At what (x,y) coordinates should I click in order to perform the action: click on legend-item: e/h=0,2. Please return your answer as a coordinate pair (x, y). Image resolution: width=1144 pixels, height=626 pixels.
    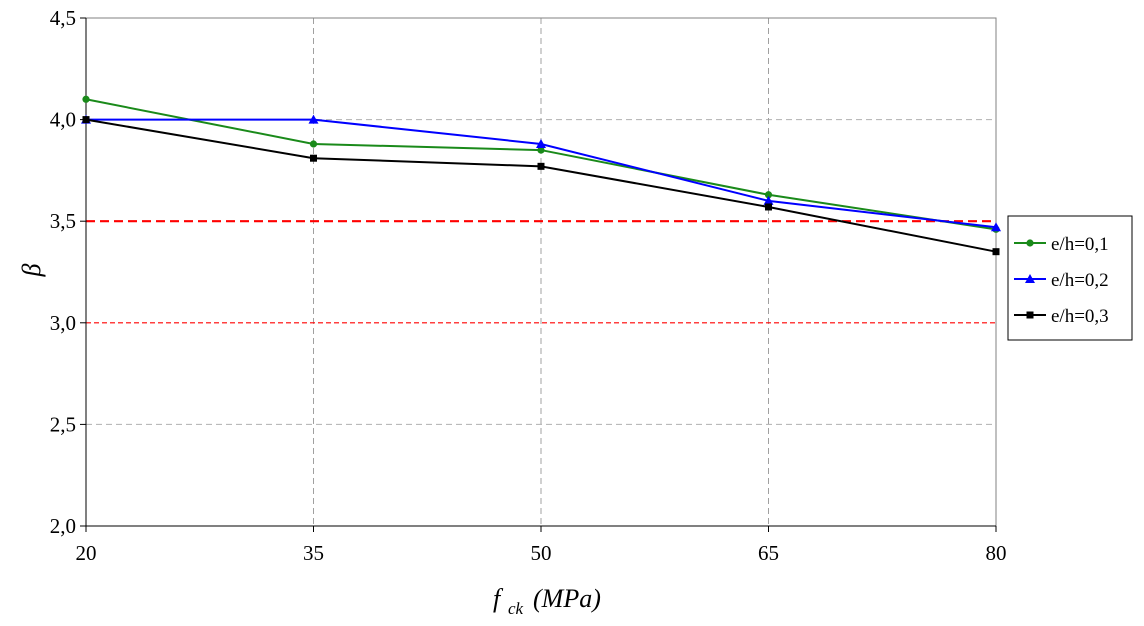
    Looking at the image, I should click on (1061, 280).